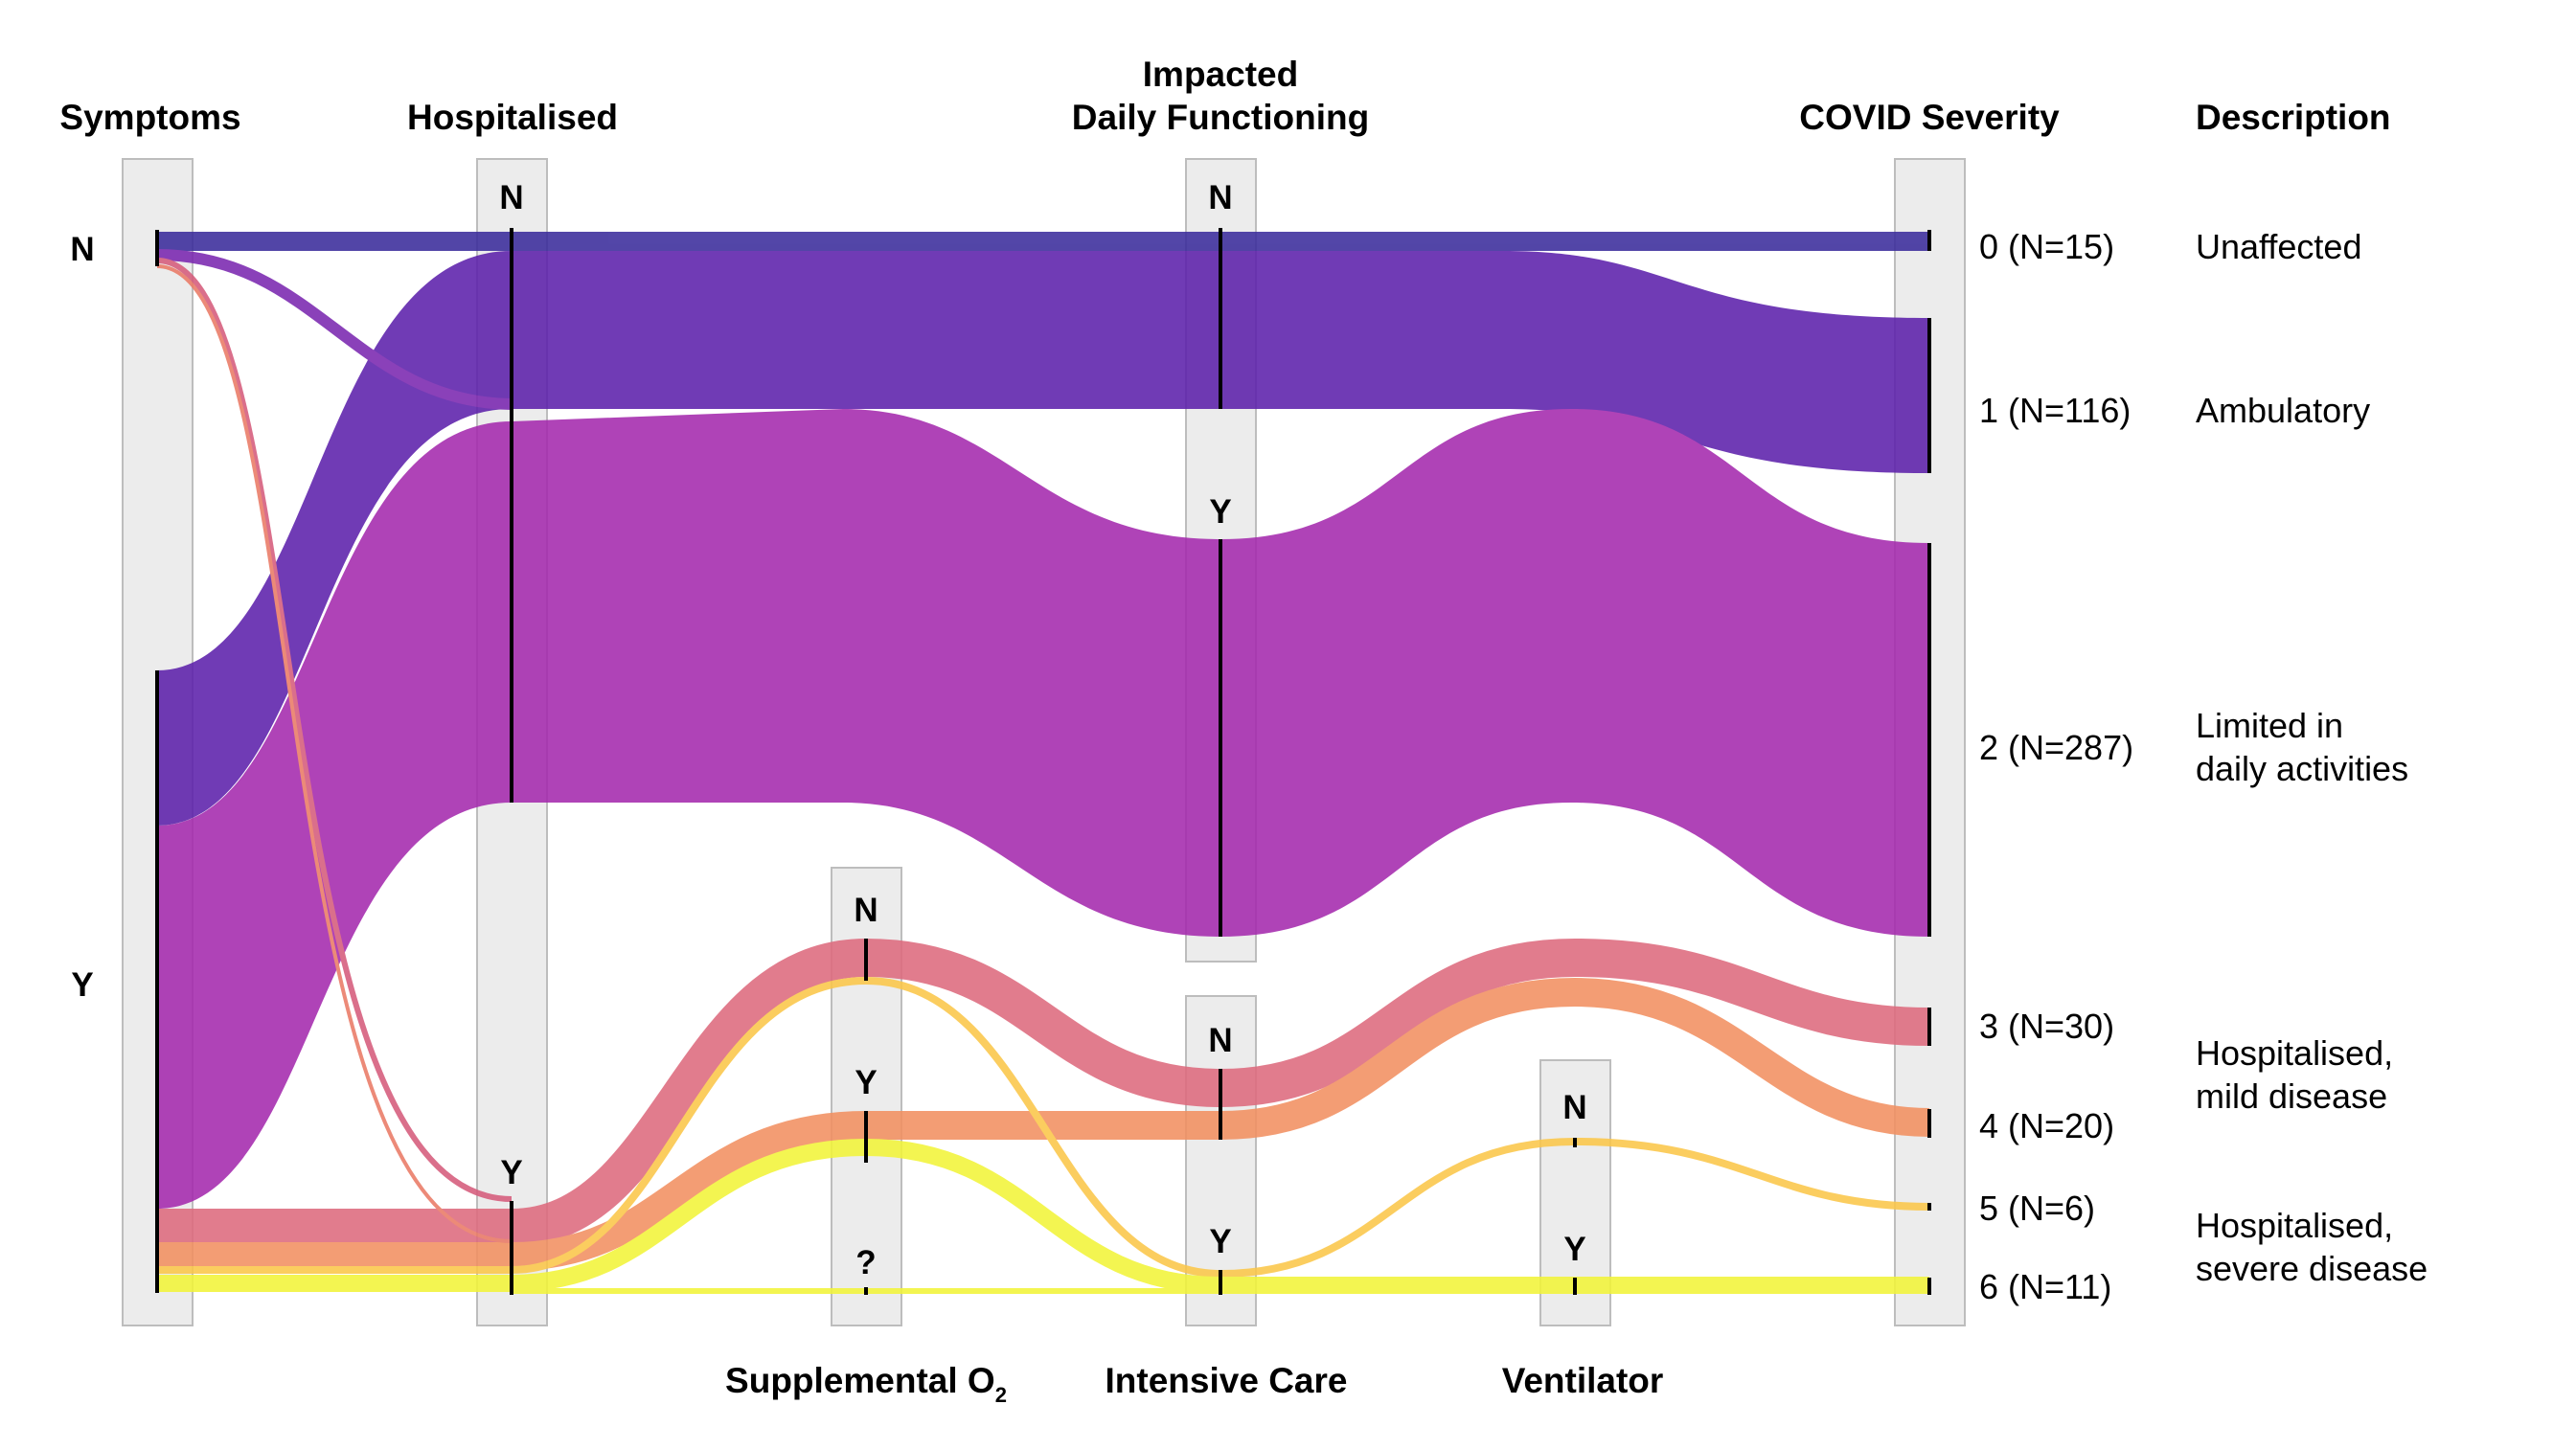  What do you see at coordinates (2037, 1208) in the screenshot?
I see `severity-label-5: 5 (N=6)` at bounding box center [2037, 1208].